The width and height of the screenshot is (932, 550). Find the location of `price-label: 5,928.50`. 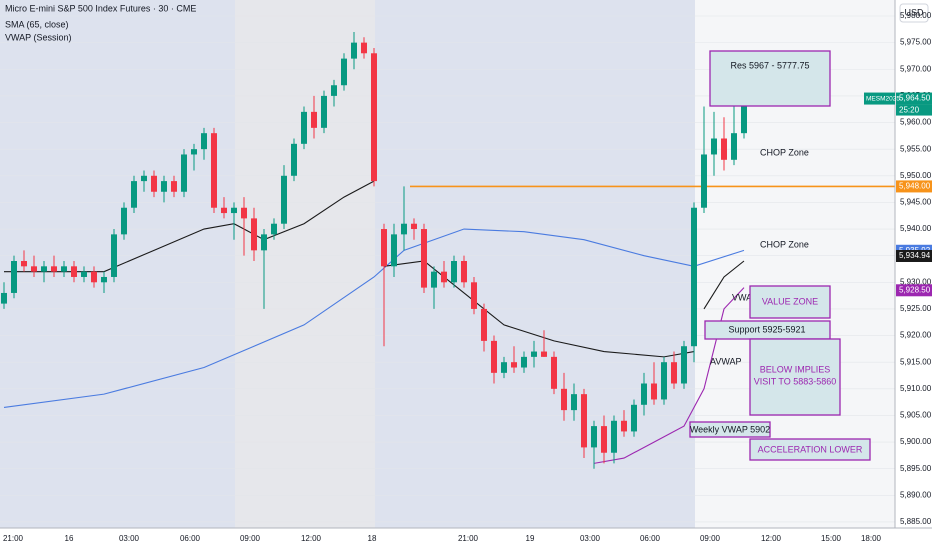

price-label: 5,928.50 is located at coordinates (915, 289).